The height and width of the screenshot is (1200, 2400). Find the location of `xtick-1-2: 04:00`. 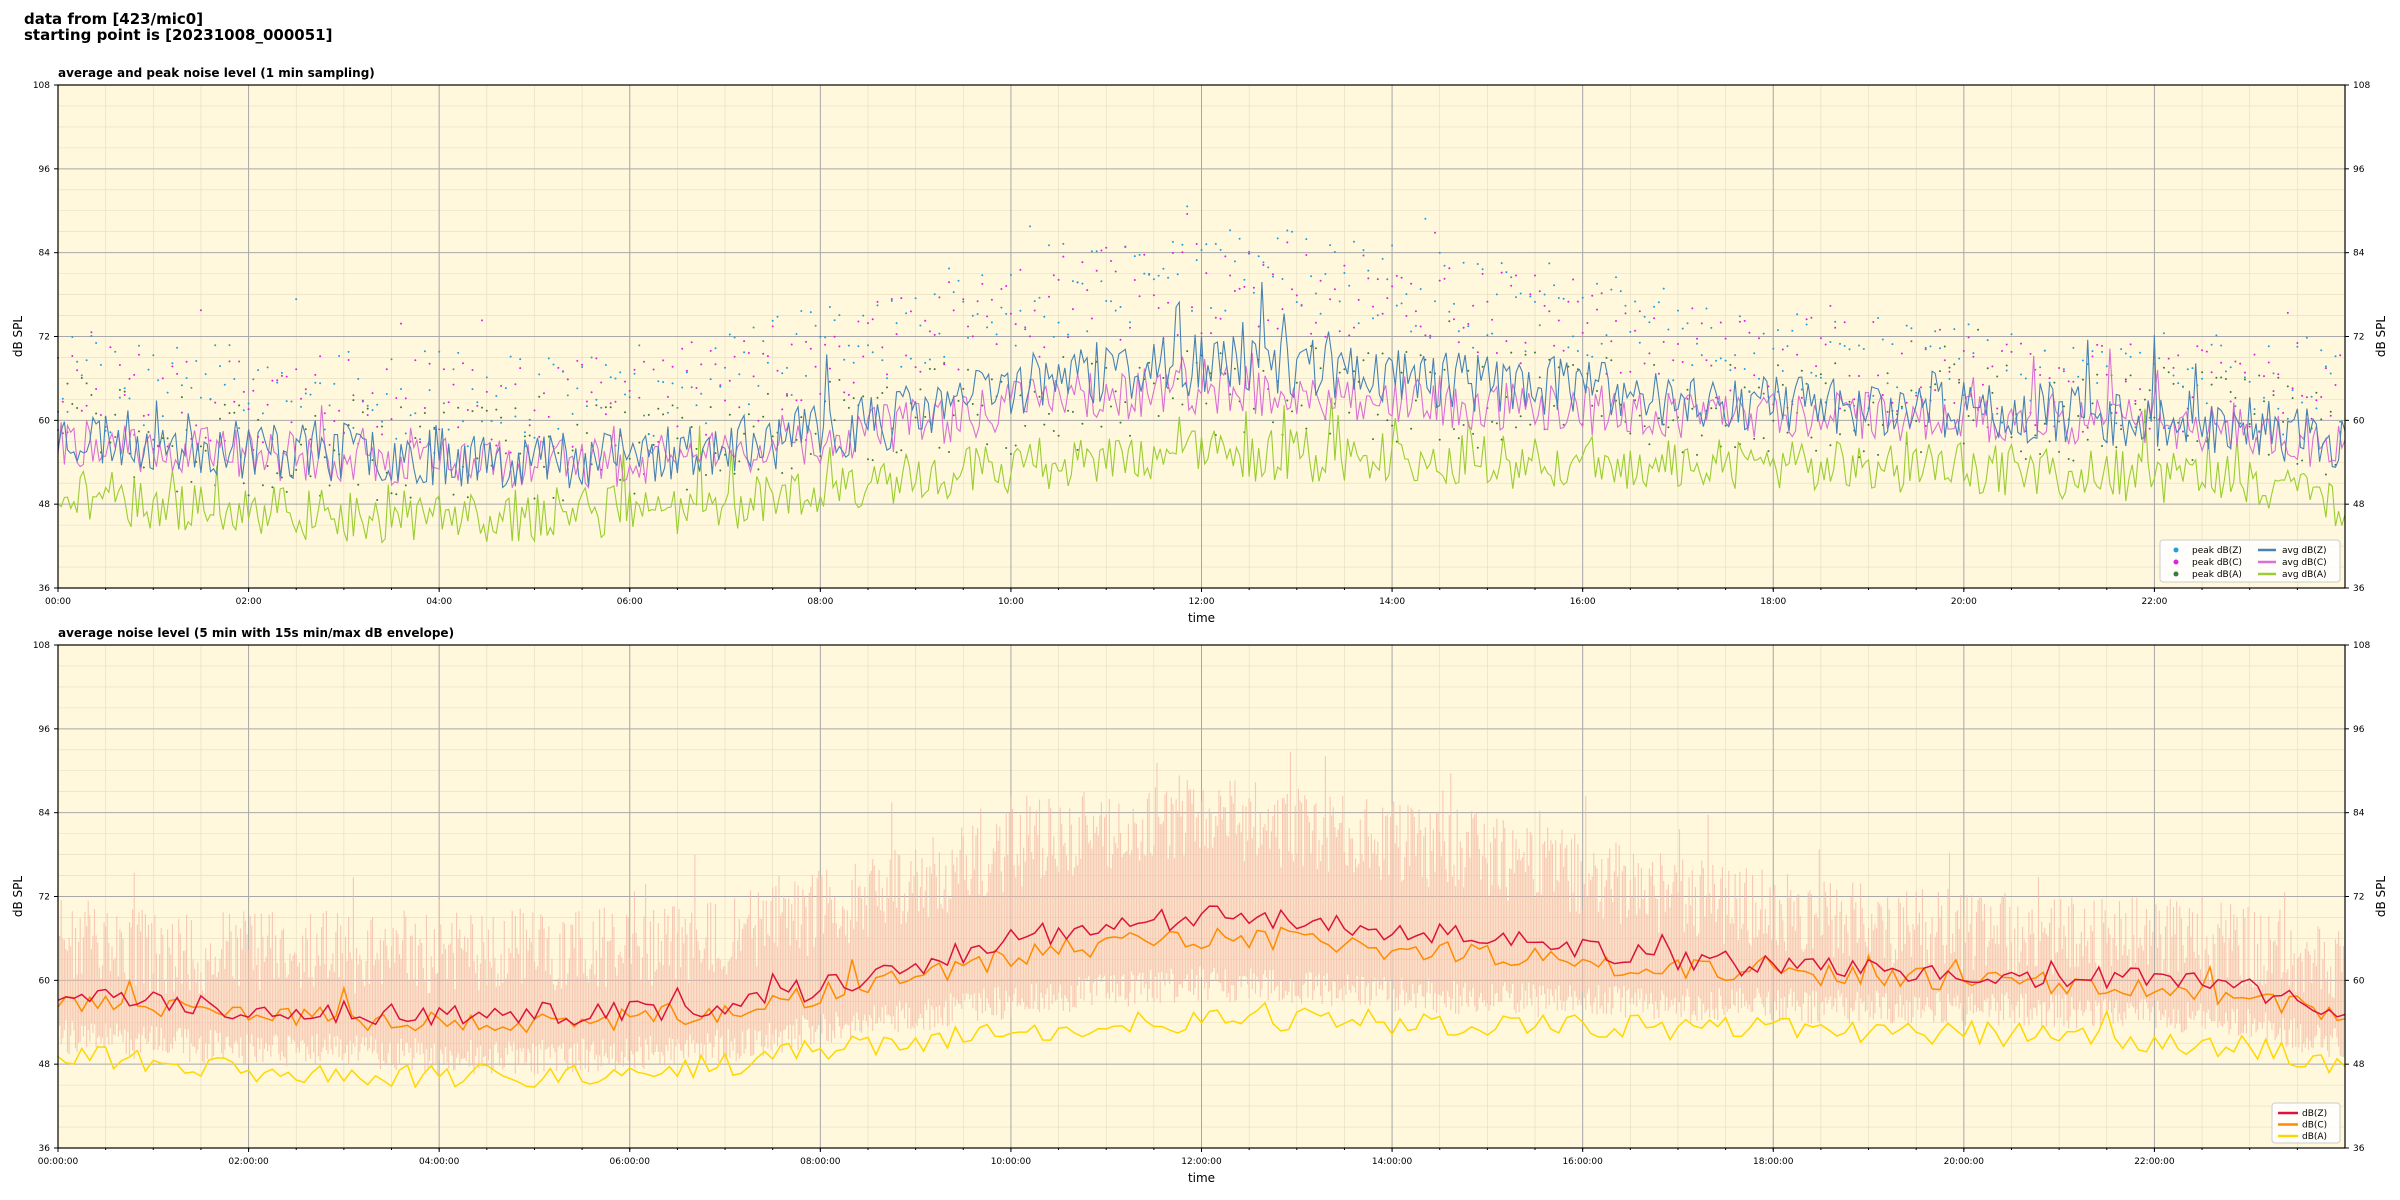

xtick-1-2: 04:00 is located at coordinates (439, 602).